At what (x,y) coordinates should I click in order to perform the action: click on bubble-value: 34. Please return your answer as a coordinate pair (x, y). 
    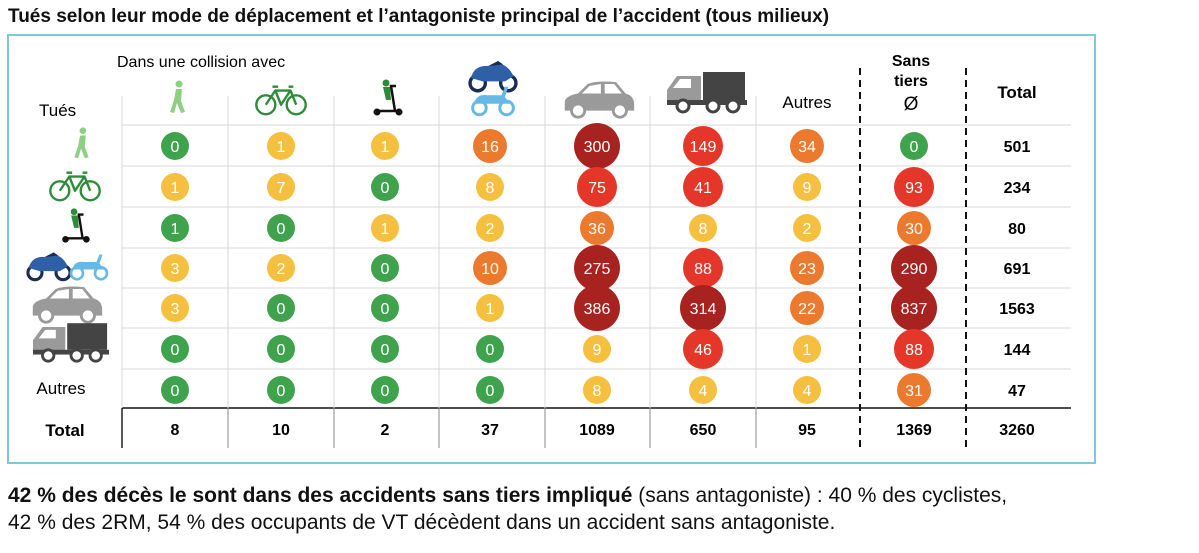
    Looking at the image, I should click on (807, 147).